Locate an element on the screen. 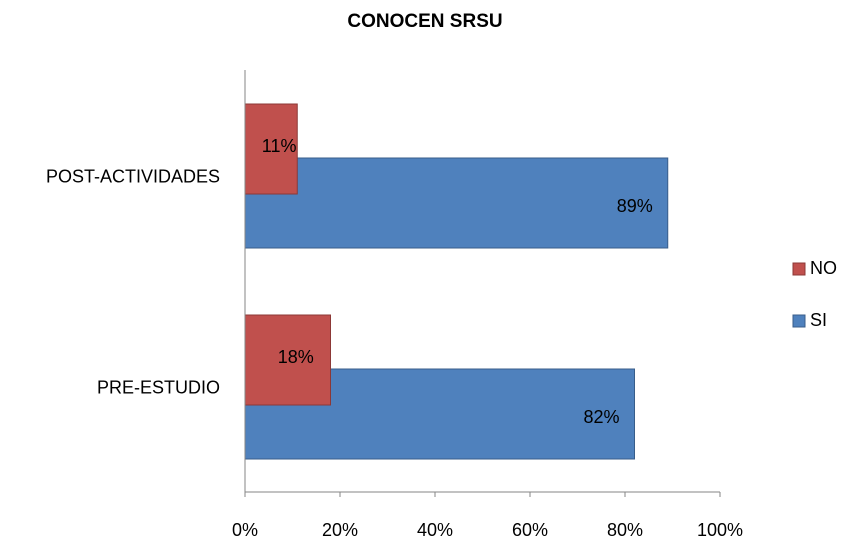  x-tick-label: 20% is located at coordinates (340, 530).